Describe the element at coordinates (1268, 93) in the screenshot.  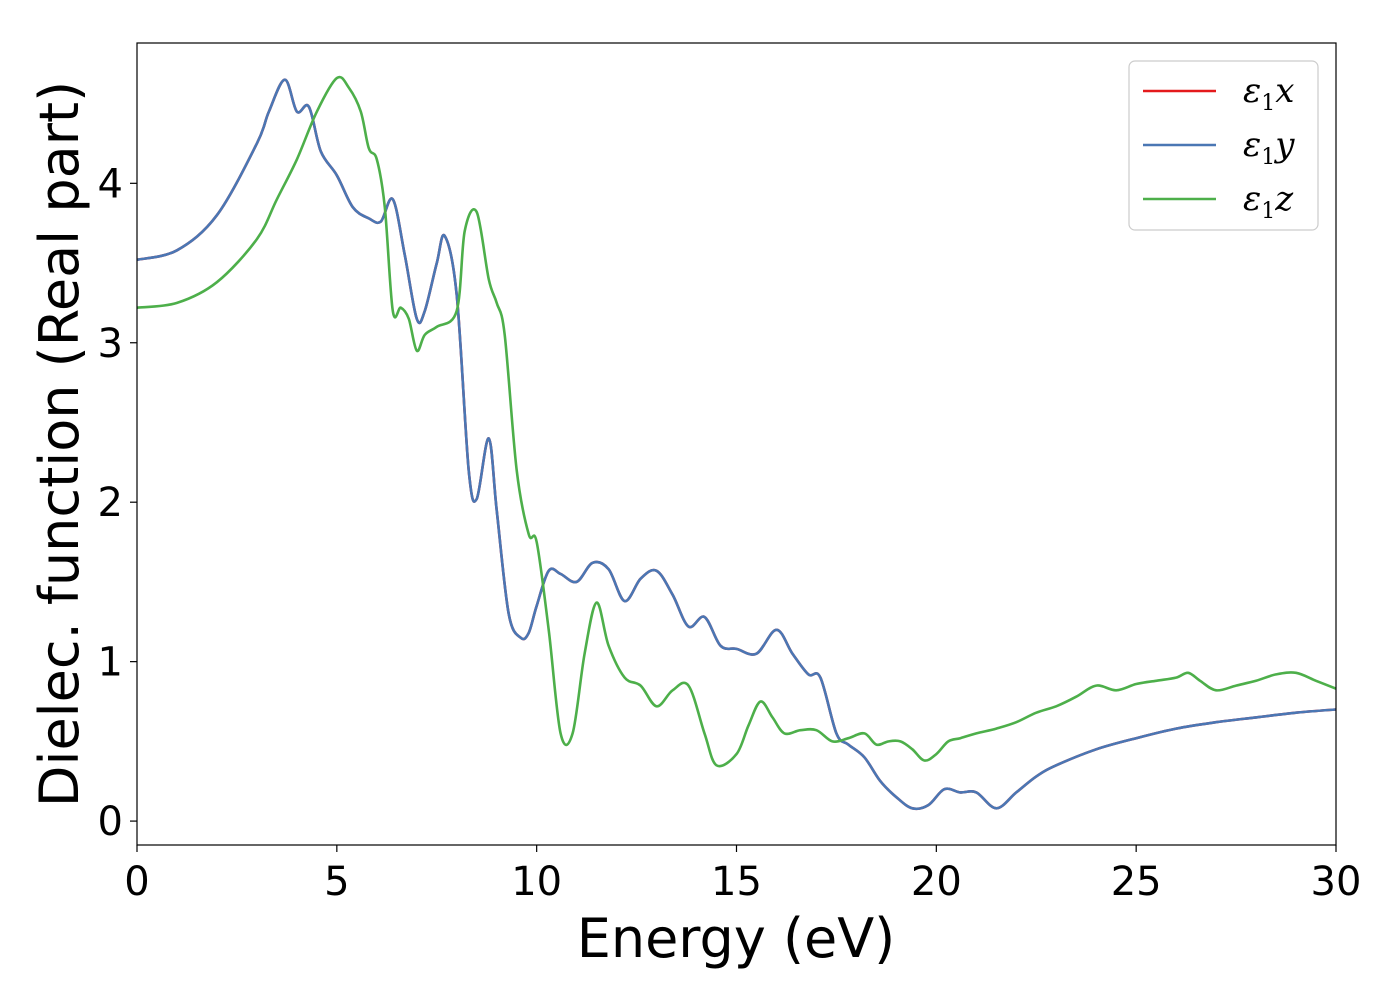
I see `legend-label-x: ε1x` at that location.